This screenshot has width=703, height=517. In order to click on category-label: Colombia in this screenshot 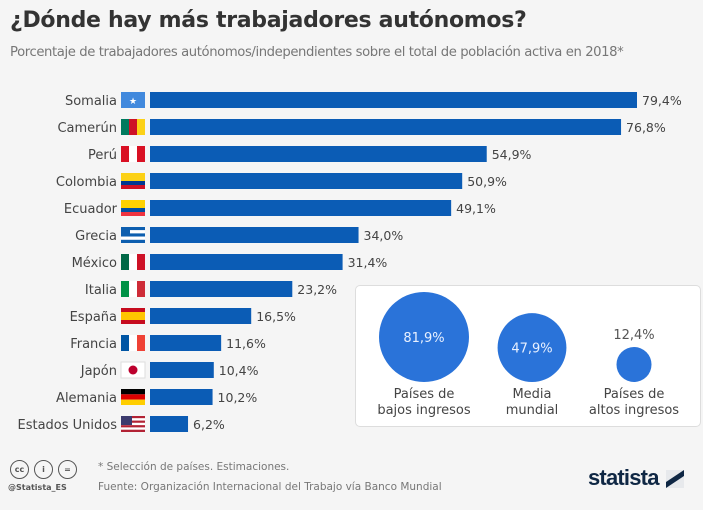, I will do `click(86, 182)`.